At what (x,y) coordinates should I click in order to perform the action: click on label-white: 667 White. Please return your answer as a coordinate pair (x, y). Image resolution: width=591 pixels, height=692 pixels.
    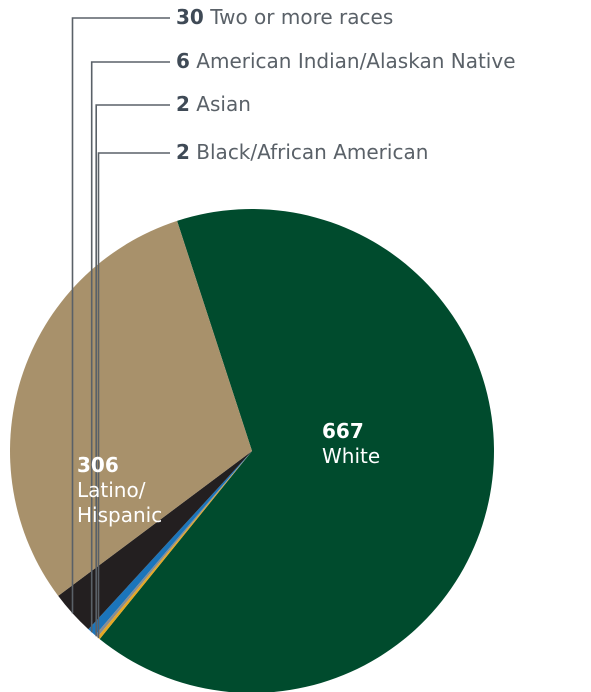
    Looking at the image, I should click on (351, 443).